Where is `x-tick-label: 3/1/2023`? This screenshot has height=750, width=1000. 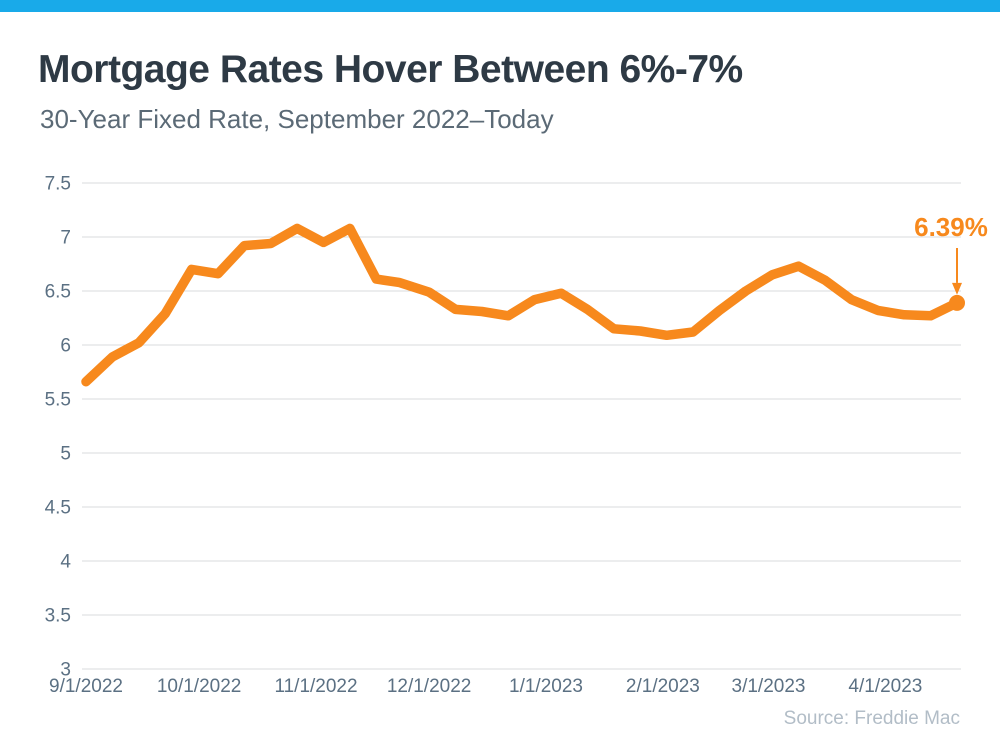
x-tick-label: 3/1/2023 is located at coordinates (769, 686).